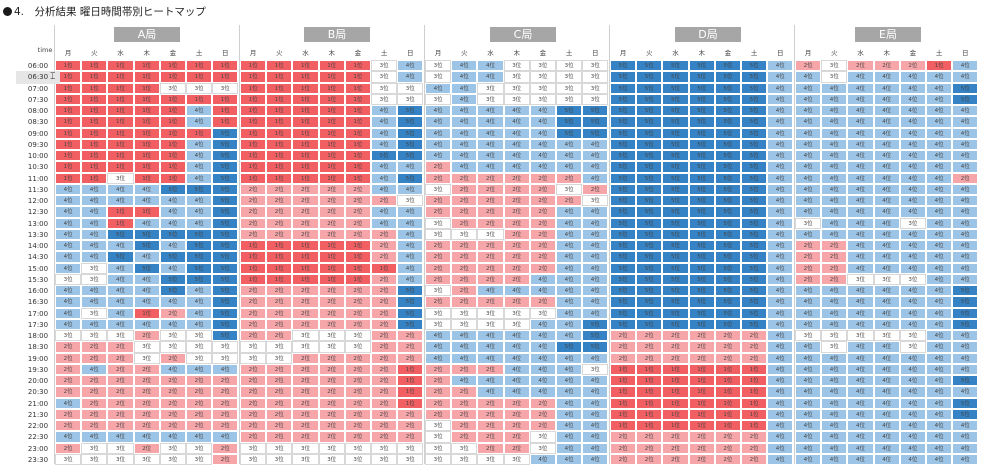  I want to click on station-title-2: B局, so click(337, 34).